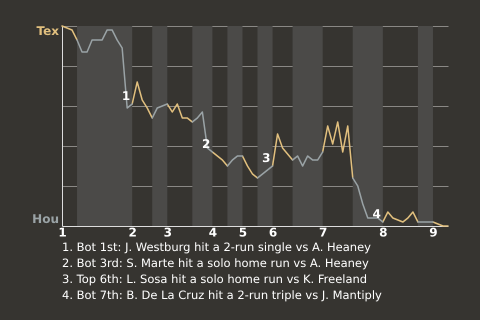  Describe the element at coordinates (222, 295) in the screenshot. I see `text: 4. Bot 7th: B. De La Cruz hit a 2-run triple vs J. Mantiply` at that location.